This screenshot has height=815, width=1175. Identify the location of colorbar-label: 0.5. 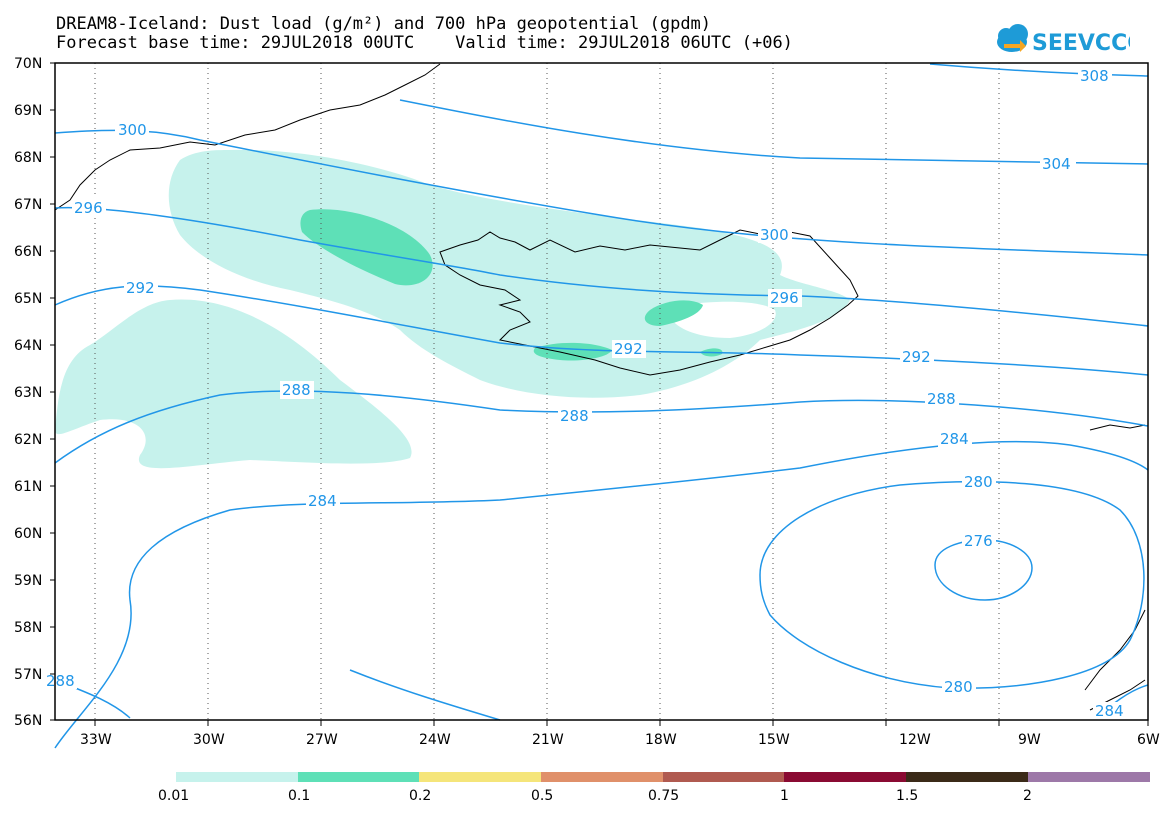
(542, 796).